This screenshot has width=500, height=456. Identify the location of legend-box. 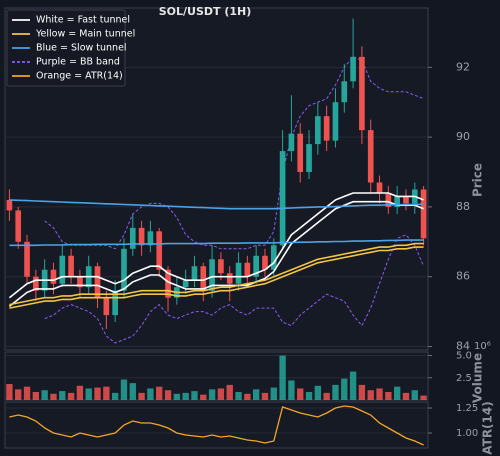
(66, 48).